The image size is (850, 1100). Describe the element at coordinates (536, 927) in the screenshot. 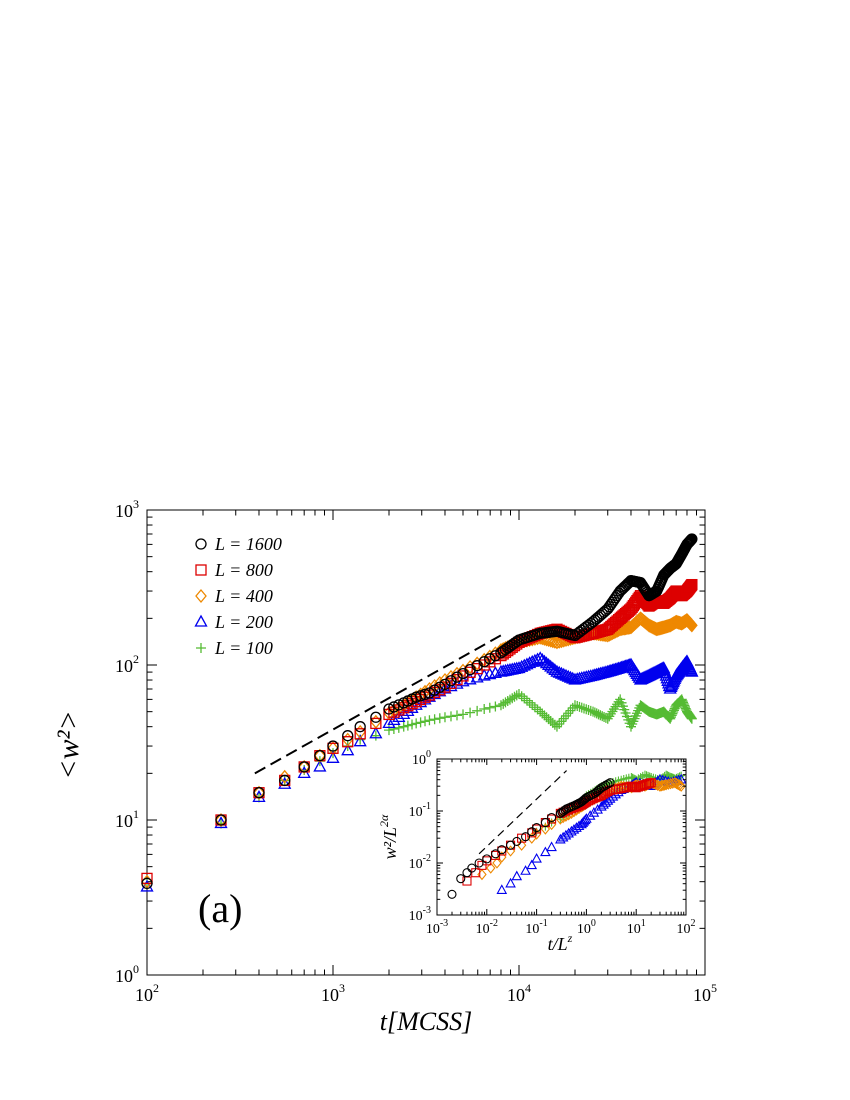

I see `x-tick-label: 10⁻¹` at that location.